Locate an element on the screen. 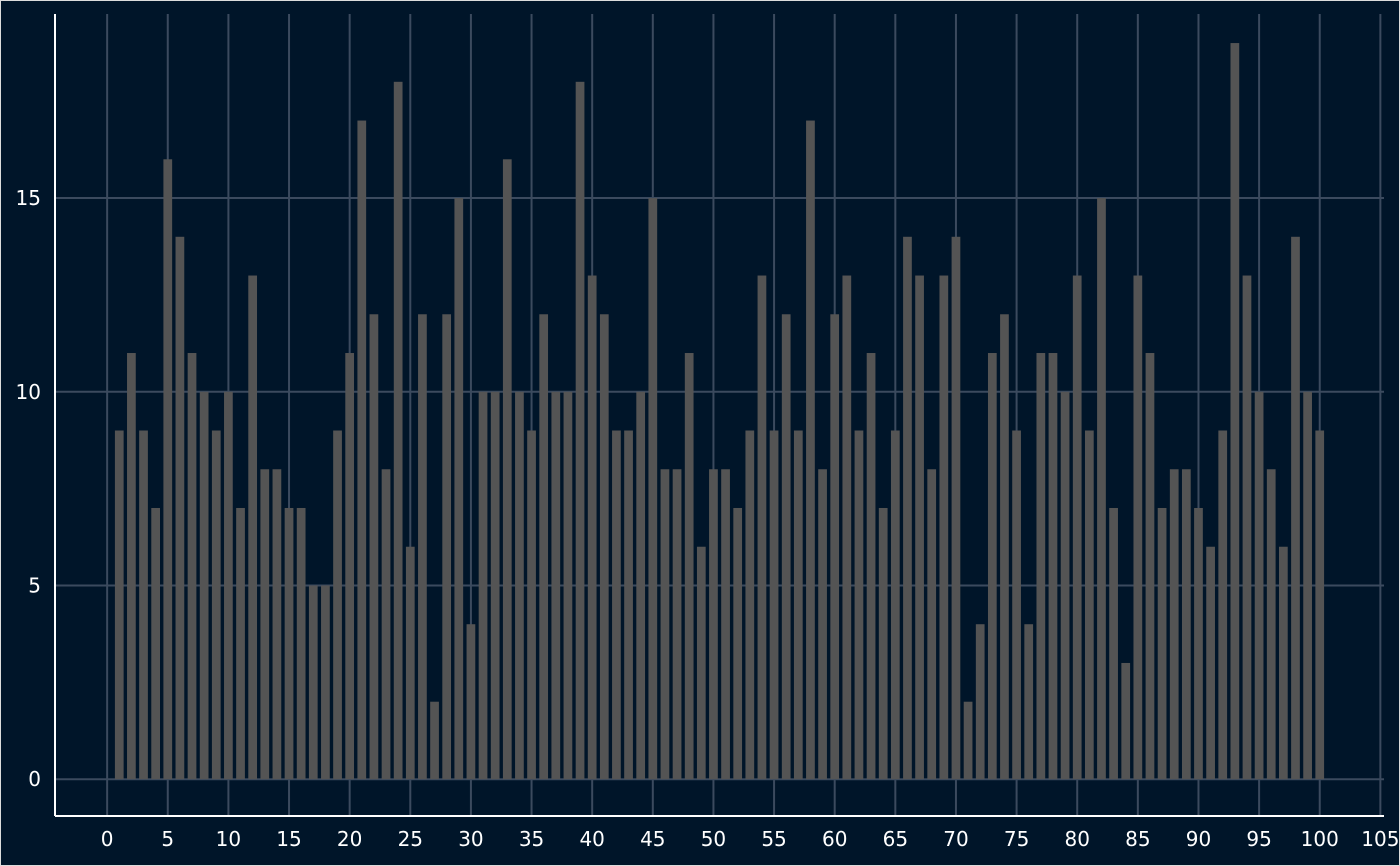 Image resolution: width=1400 pixels, height=866 pixels. x-tick-label: 25 is located at coordinates (410, 839).